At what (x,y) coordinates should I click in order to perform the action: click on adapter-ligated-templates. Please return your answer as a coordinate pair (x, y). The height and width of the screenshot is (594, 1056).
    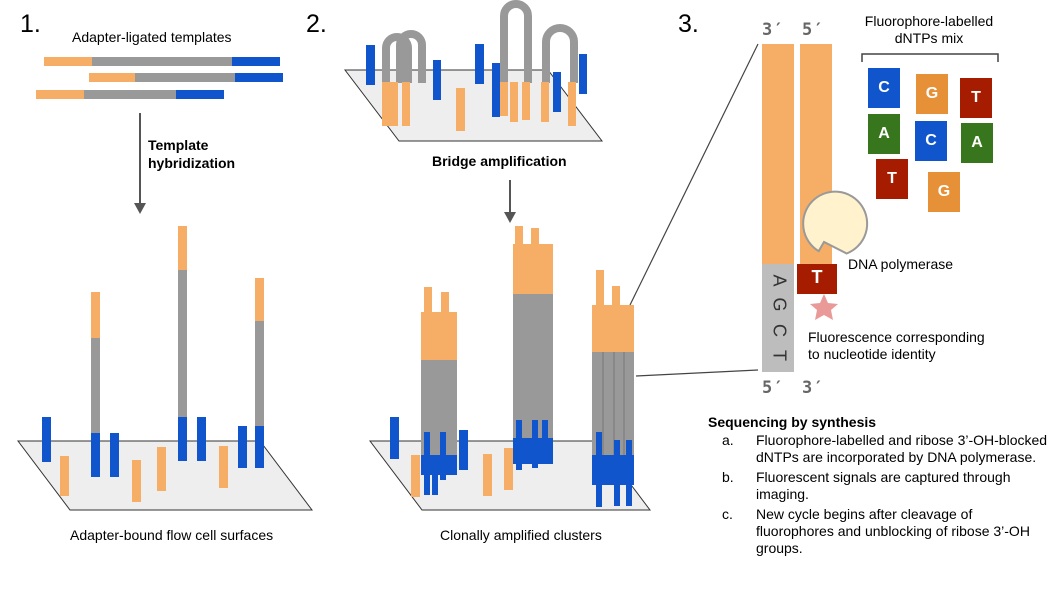
    Looking at the image, I should click on (159, 78).